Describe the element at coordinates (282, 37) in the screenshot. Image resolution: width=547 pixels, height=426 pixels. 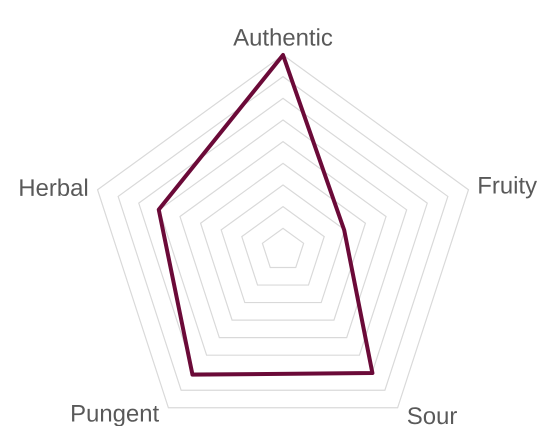
I see `spoke-label: Authentic` at that location.